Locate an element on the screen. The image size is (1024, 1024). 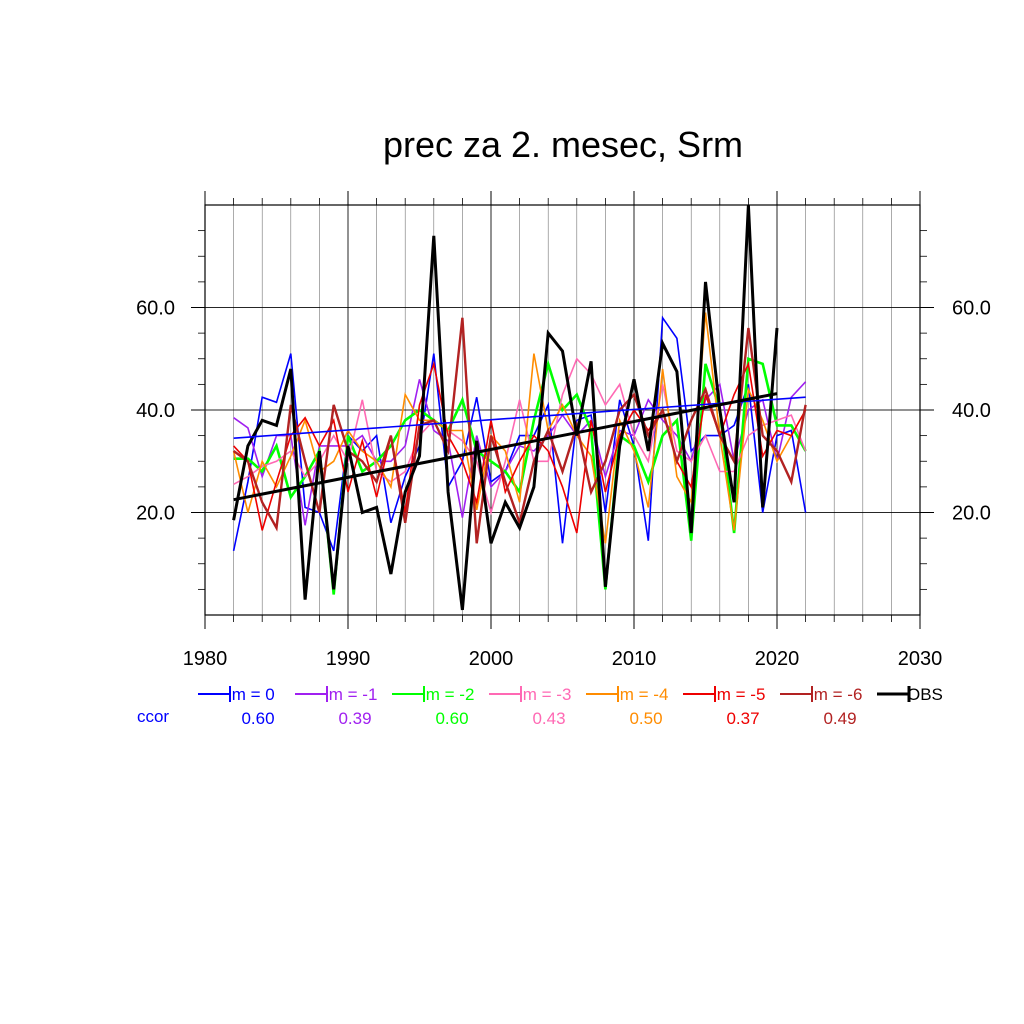
y-tick-label-left: 20.0 is located at coordinates (155, 514).